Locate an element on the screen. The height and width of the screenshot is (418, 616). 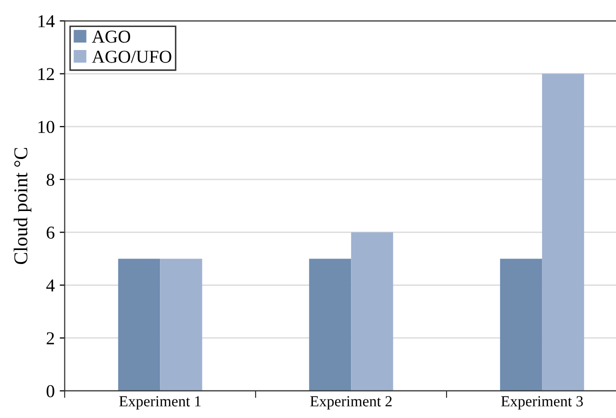
y-tick-label: 2 is located at coordinates (50, 338).